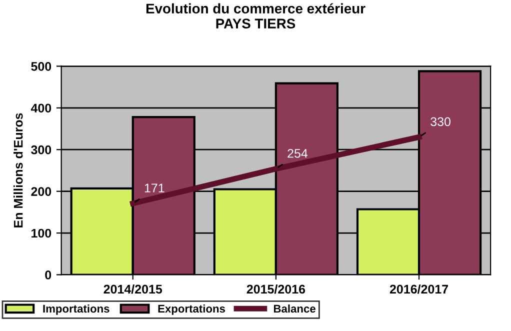 The width and height of the screenshot is (511, 331). I want to click on y-tick-label: 0, so click(48, 275).